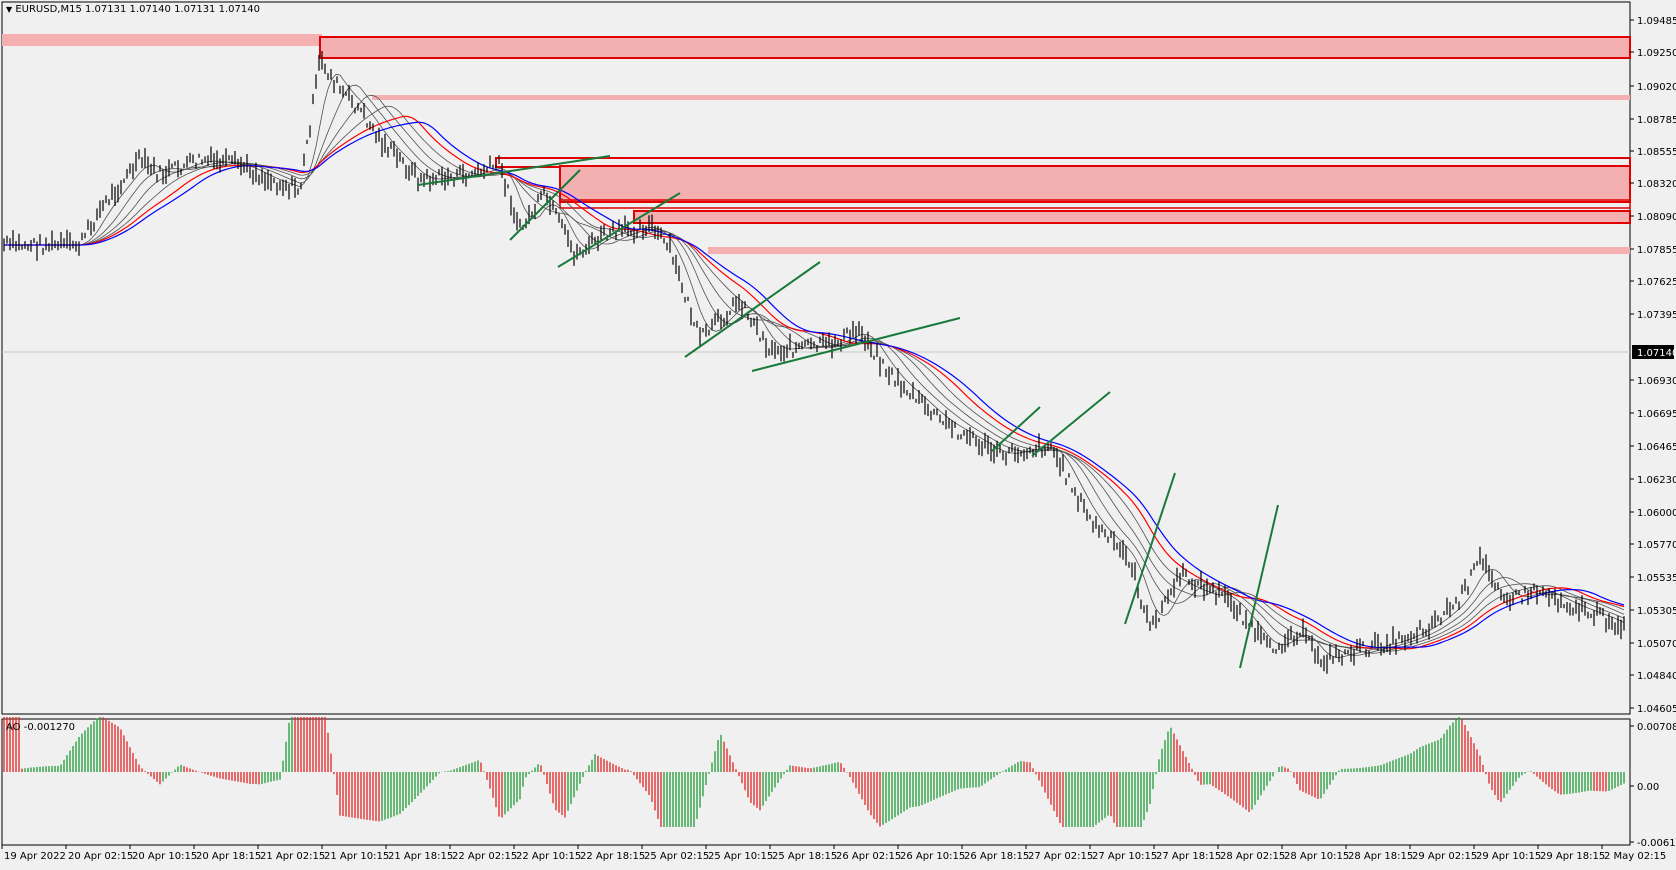  What do you see at coordinates (1656, 120) in the screenshot?
I see `price-tick-label: 1.08785` at bounding box center [1656, 120].